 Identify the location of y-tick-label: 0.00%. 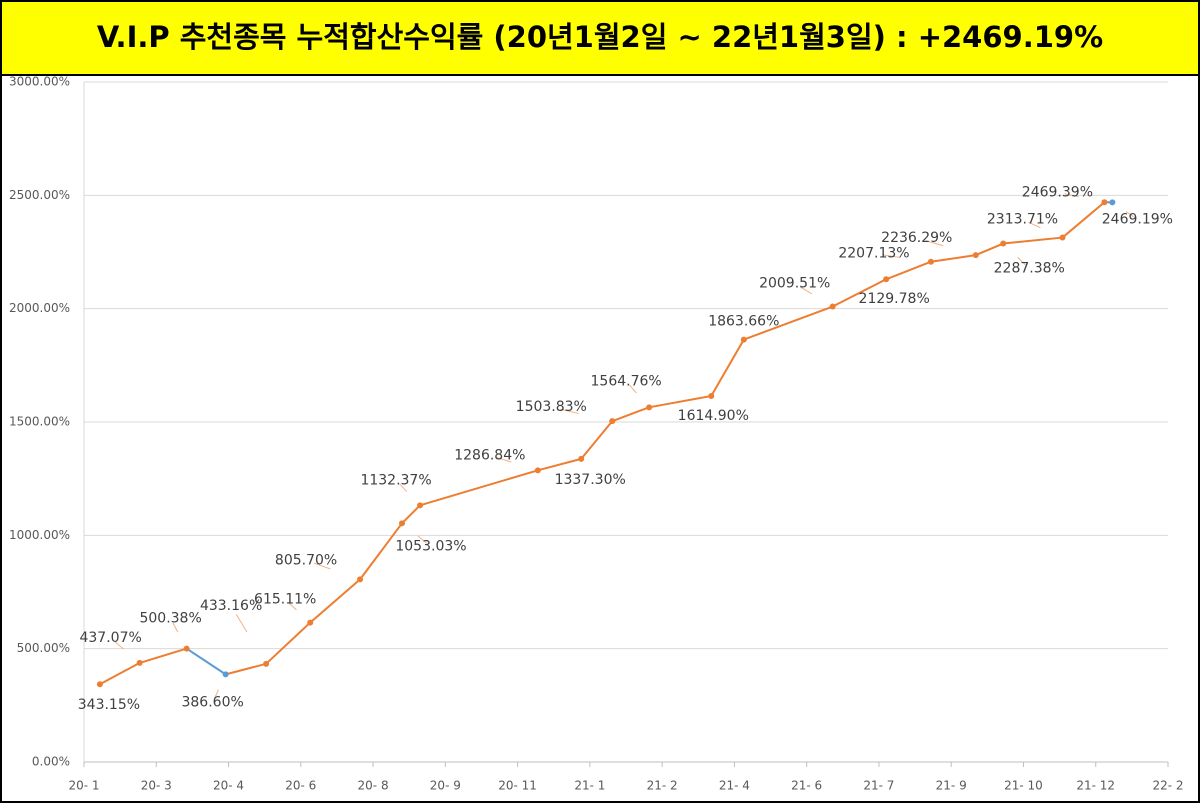
(51, 762).